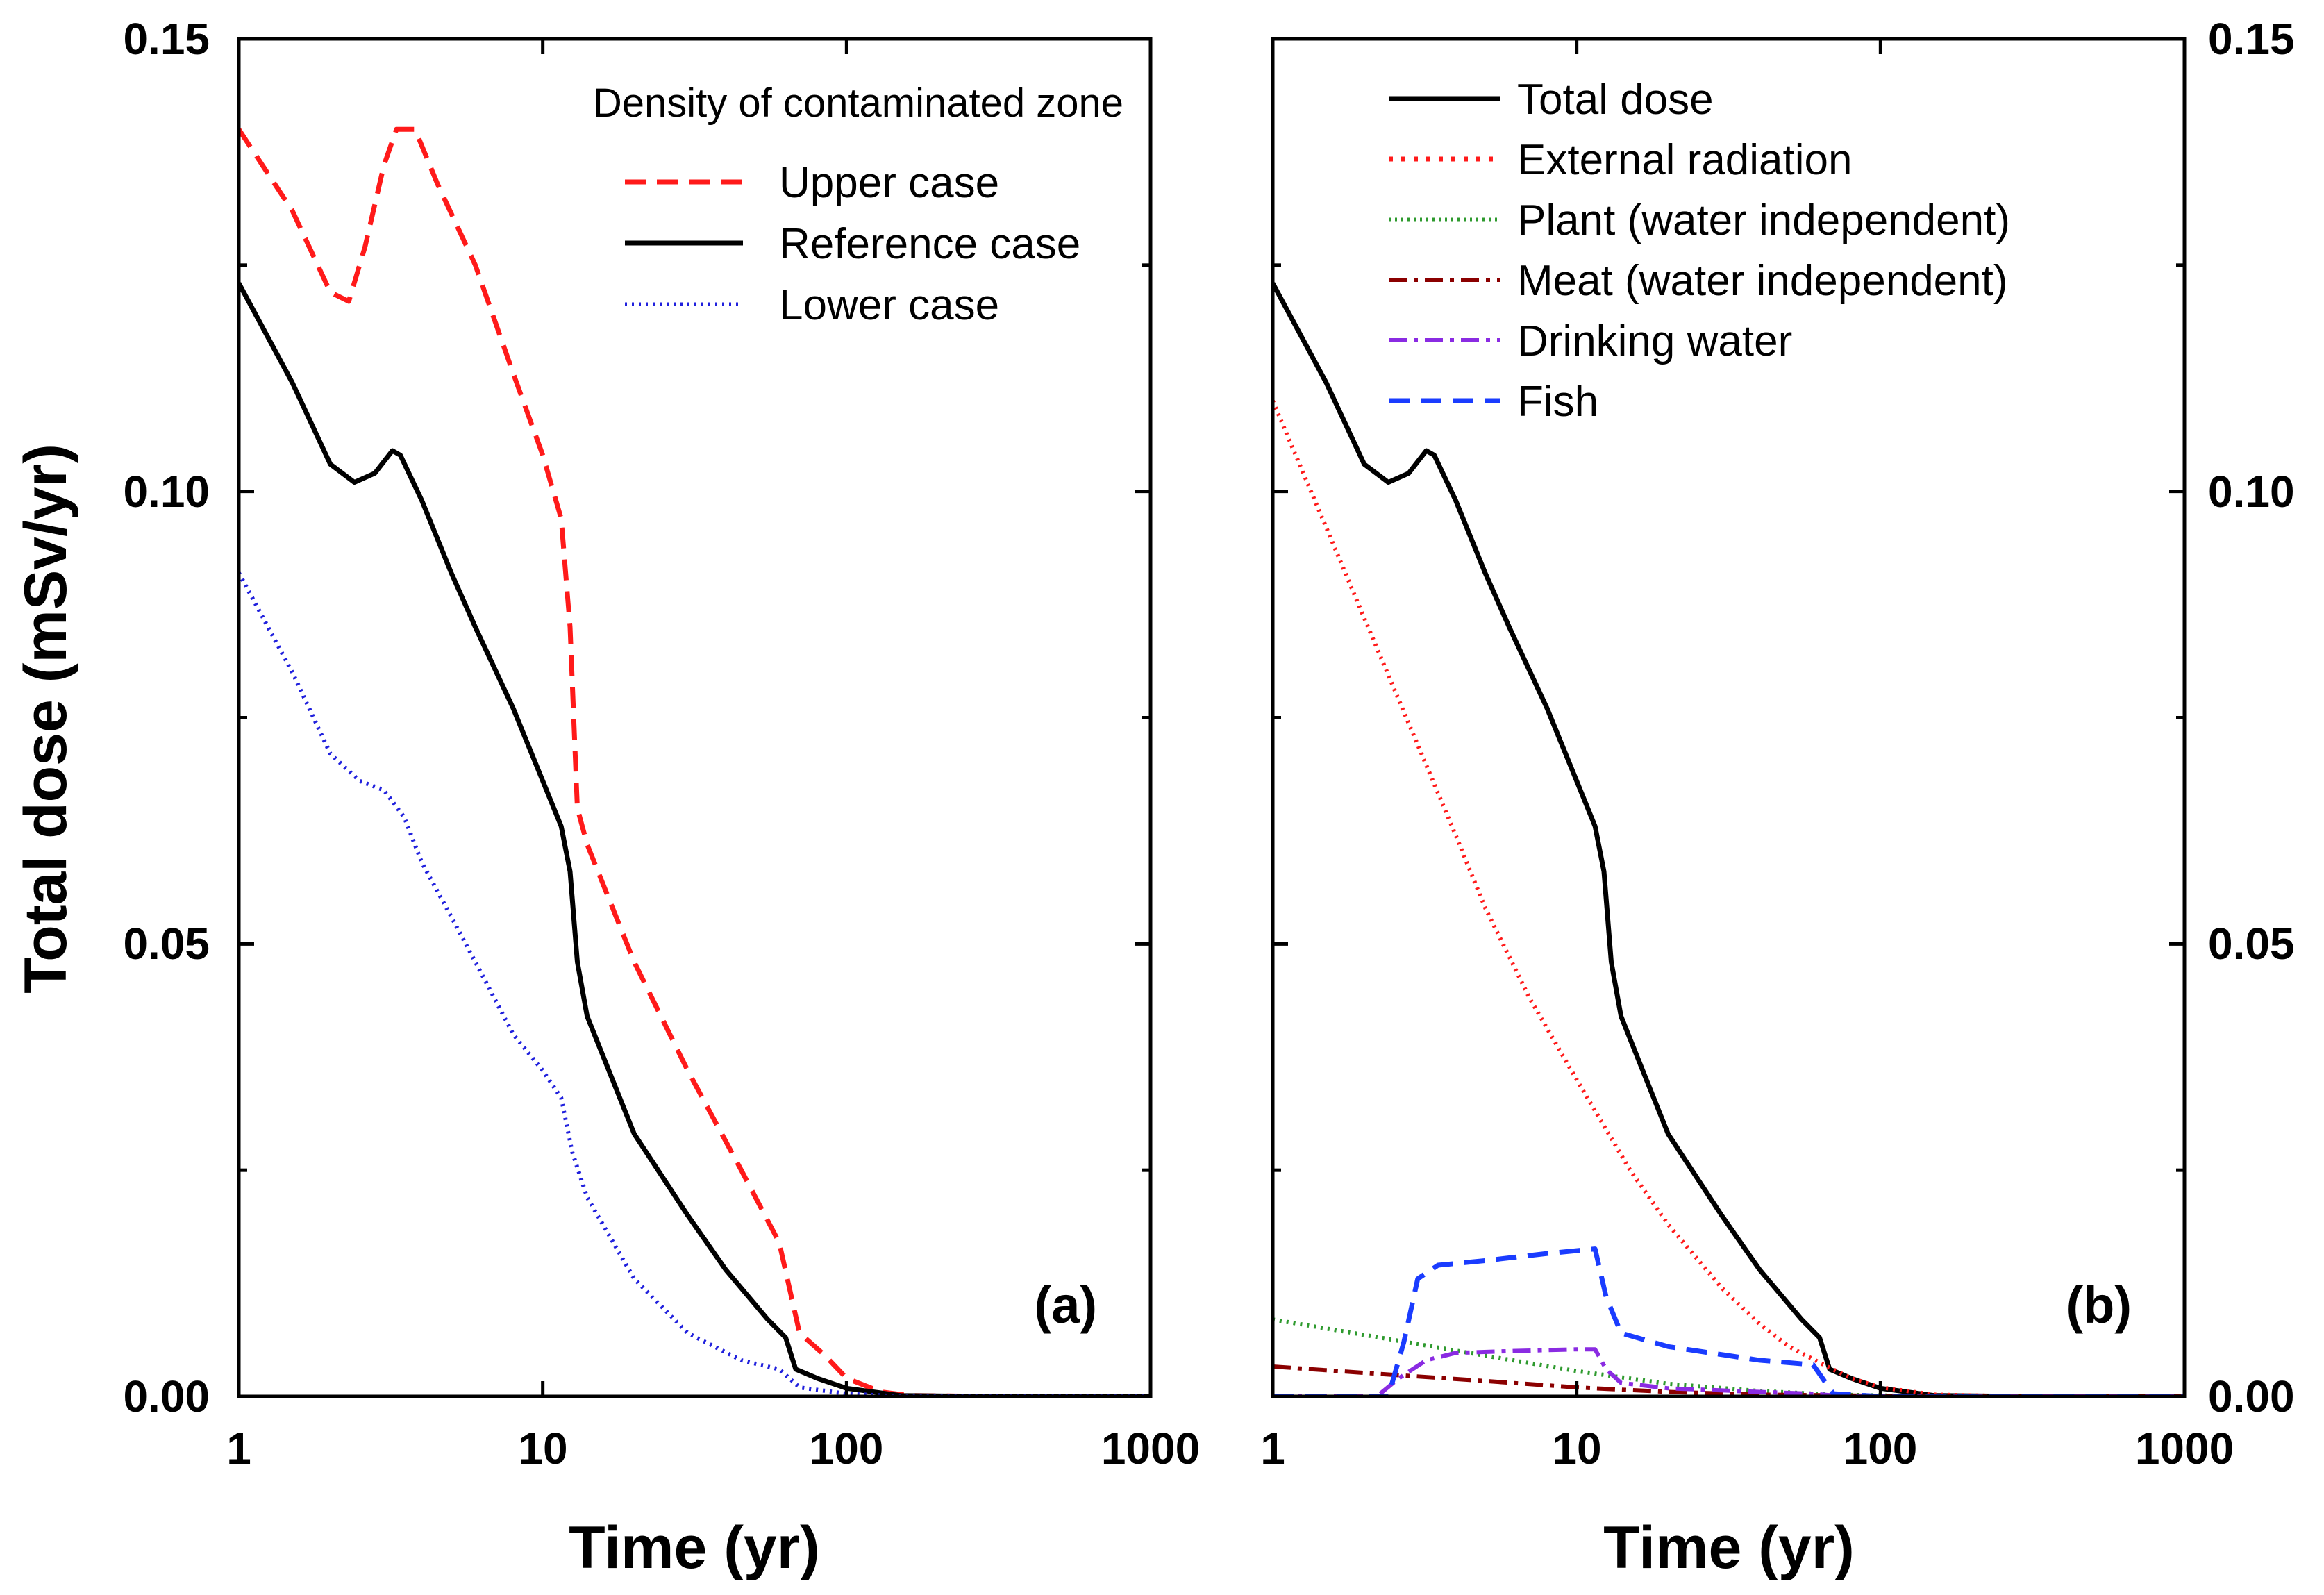 The height and width of the screenshot is (1595, 2324). Describe the element at coordinates (1685, 160) in the screenshot. I see `legend-label-external-radiation: External radiation` at that location.